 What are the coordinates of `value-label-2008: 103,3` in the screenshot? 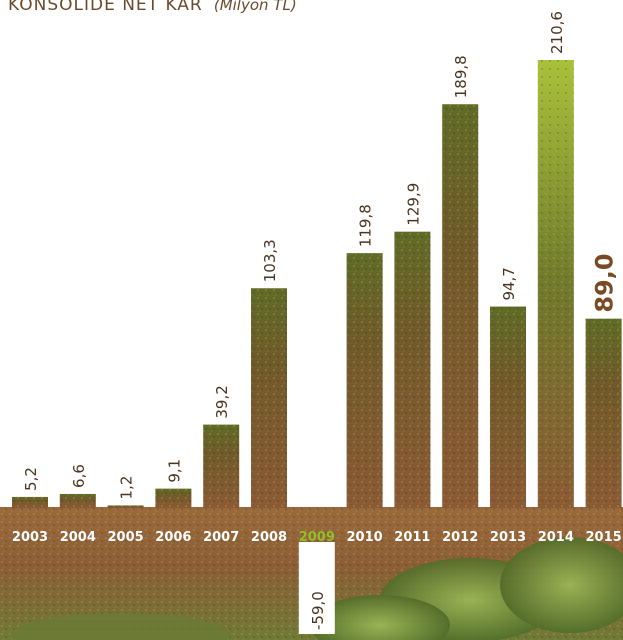 It's located at (270, 260).